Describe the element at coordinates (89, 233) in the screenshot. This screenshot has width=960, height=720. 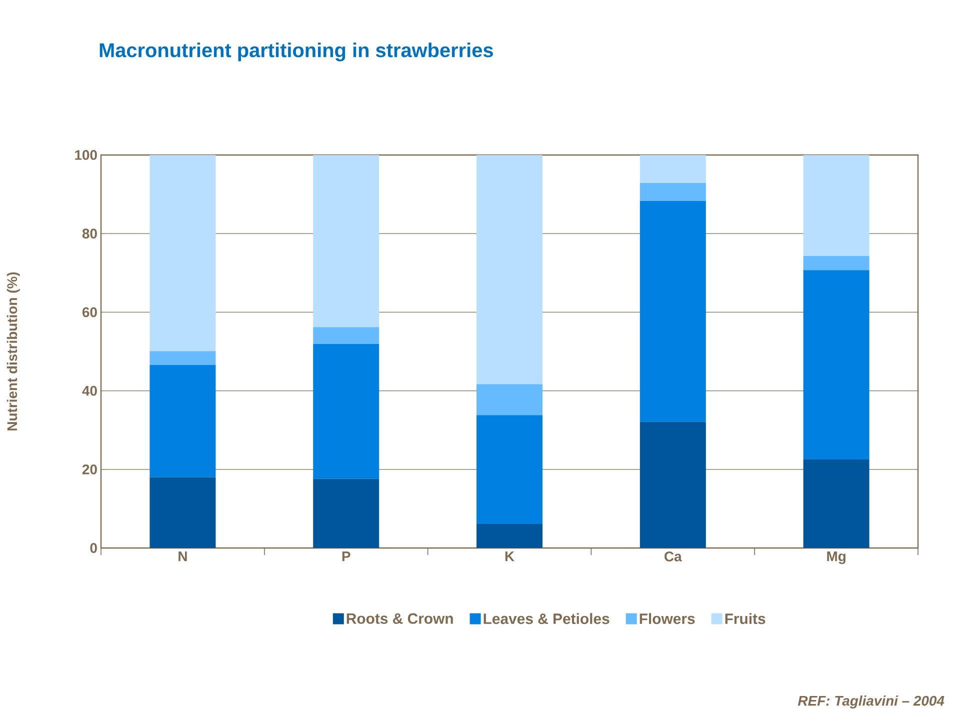
I see `y-tick-label: 80` at that location.